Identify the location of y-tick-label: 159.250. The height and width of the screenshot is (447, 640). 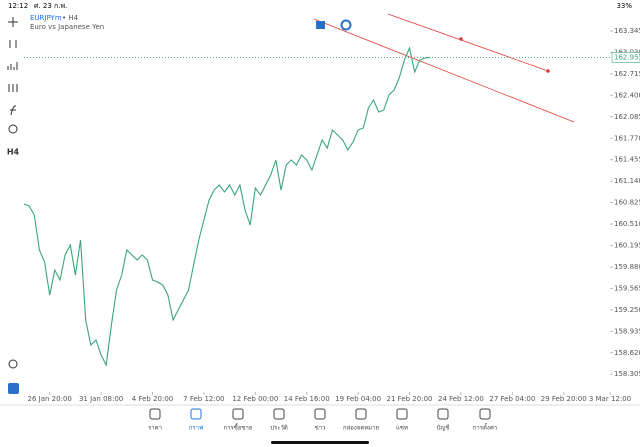
(627, 310).